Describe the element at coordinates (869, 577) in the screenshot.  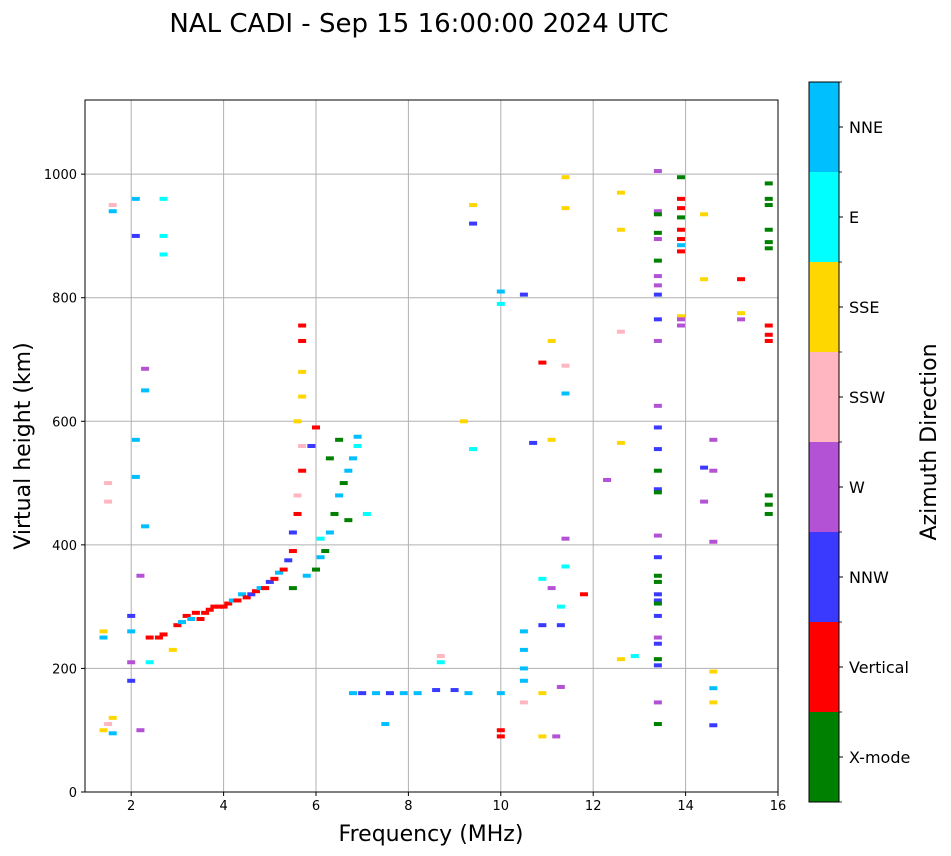
I see `colorbar-tick-label: NNW` at that location.